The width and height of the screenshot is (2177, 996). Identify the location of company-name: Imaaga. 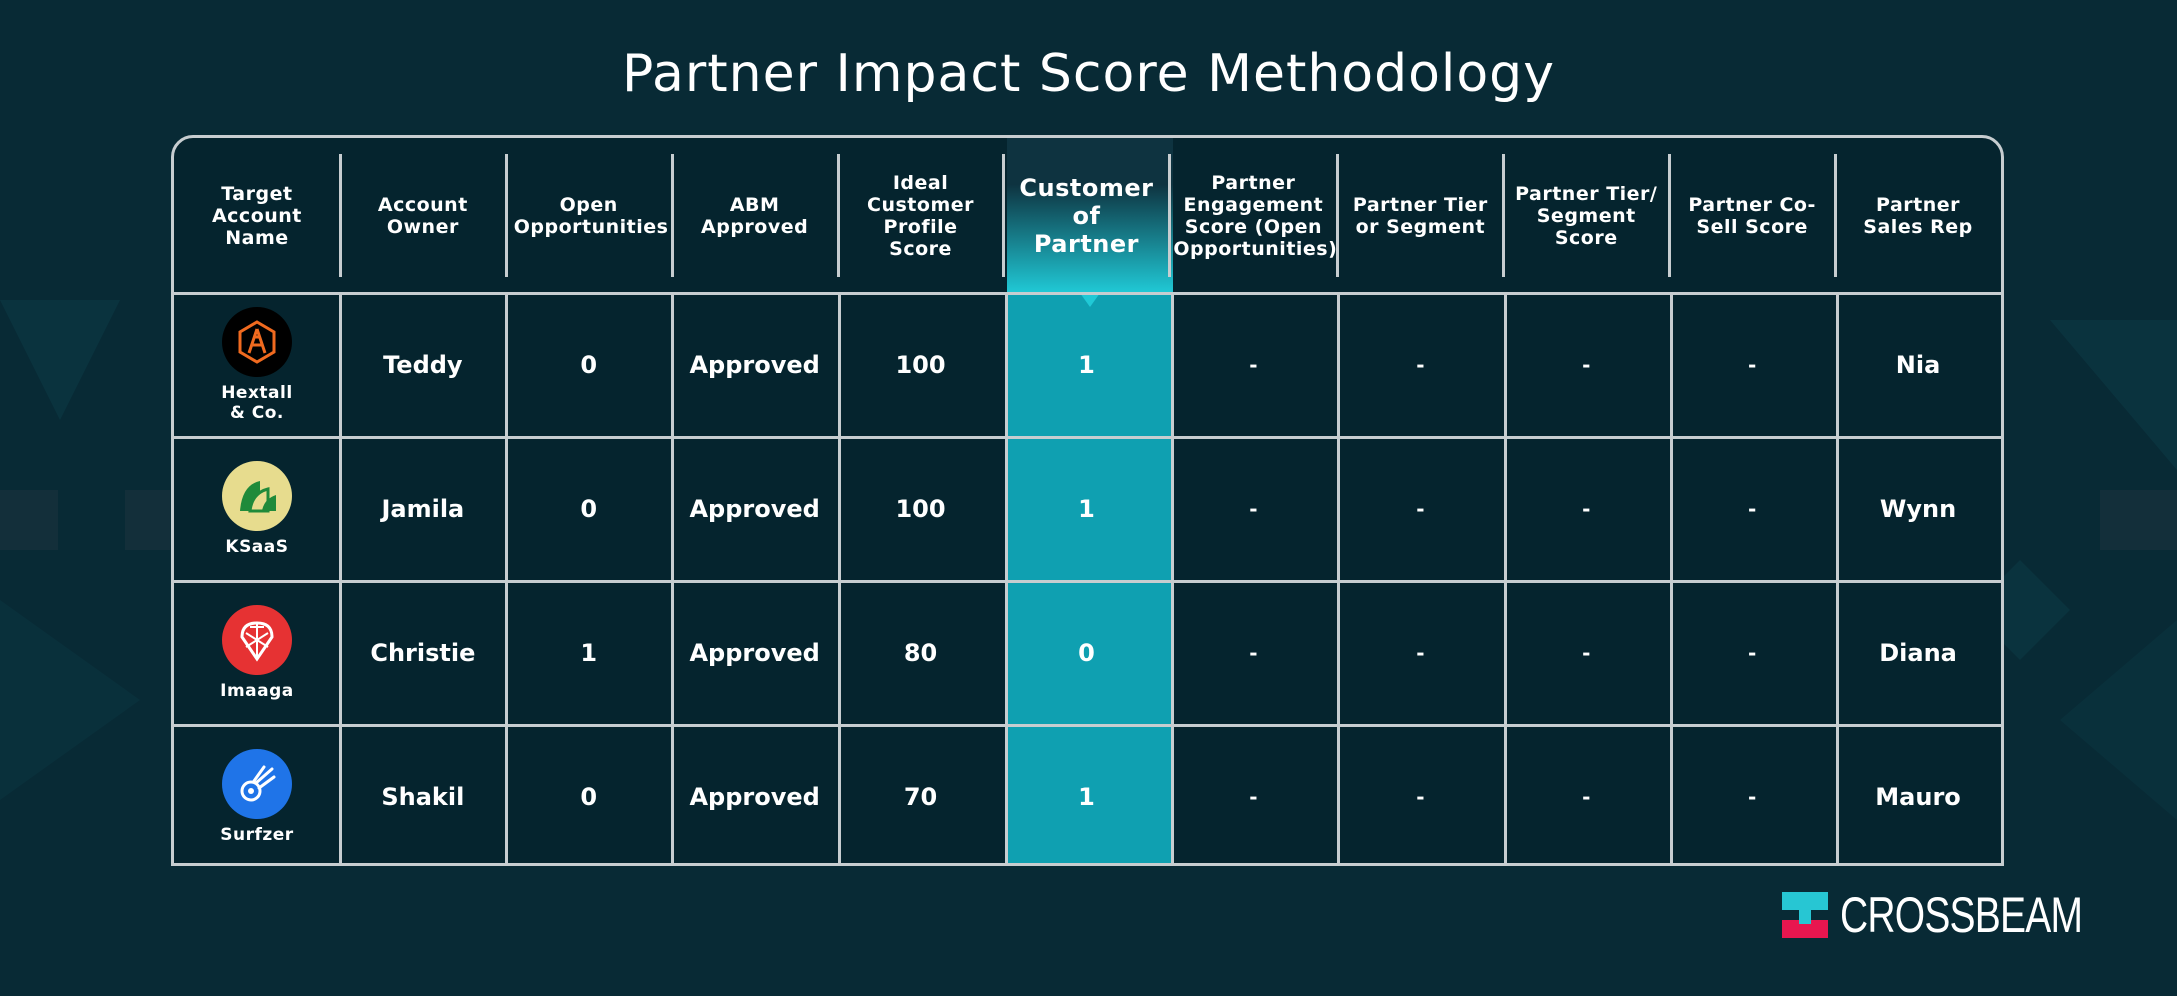
(257, 691).